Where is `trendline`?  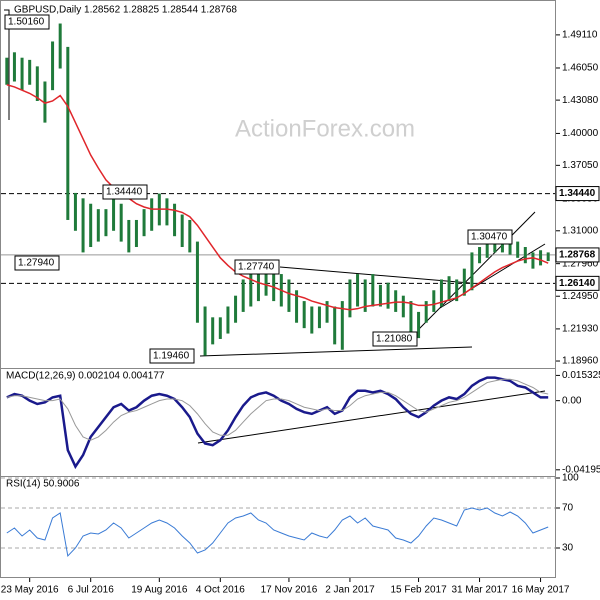 trendline is located at coordinates (476, 271).